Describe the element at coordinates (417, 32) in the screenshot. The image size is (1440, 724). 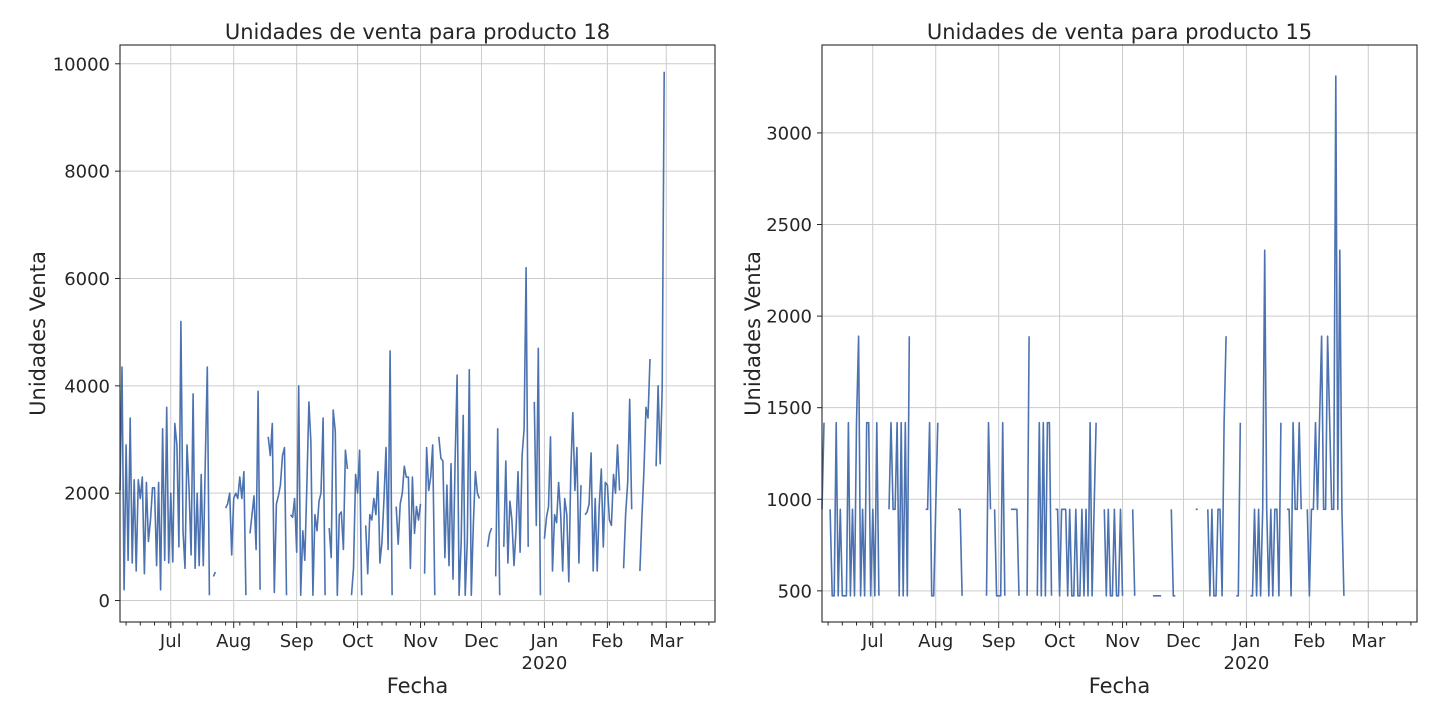
I see `chart-title: Unidades de venta para producto 18` at that location.